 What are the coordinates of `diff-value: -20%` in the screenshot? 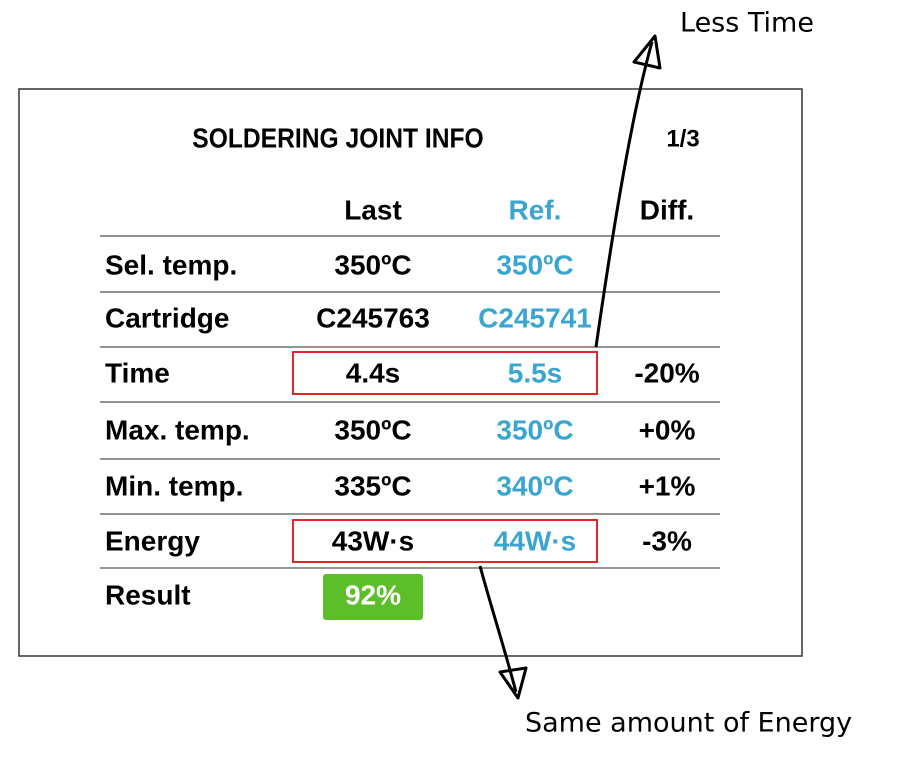 It's located at (666, 372).